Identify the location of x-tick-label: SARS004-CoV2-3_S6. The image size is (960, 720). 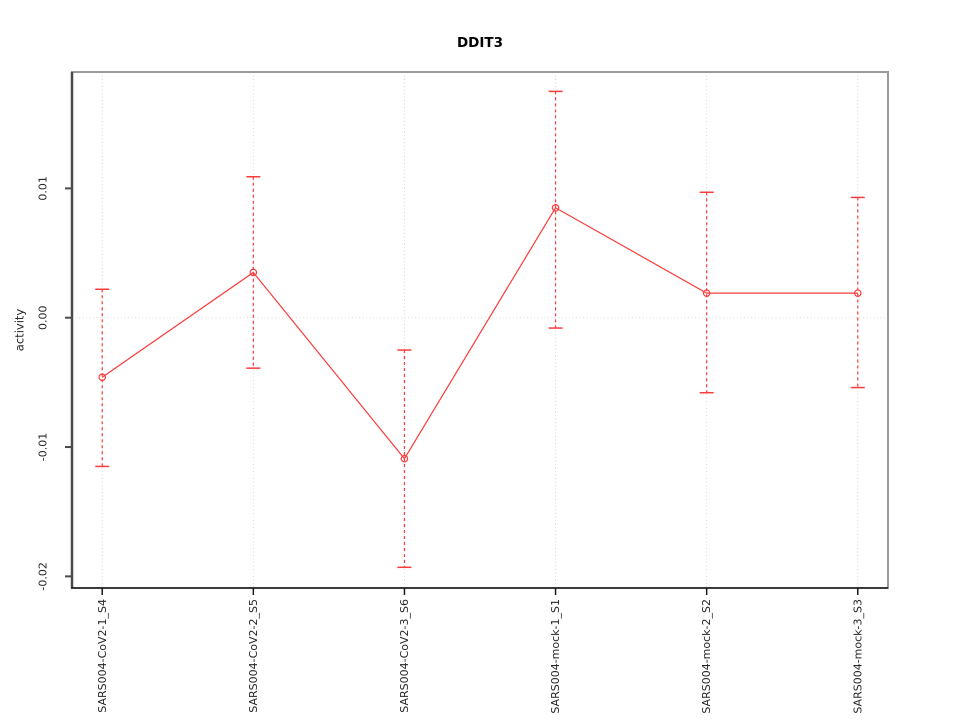
(404, 656).